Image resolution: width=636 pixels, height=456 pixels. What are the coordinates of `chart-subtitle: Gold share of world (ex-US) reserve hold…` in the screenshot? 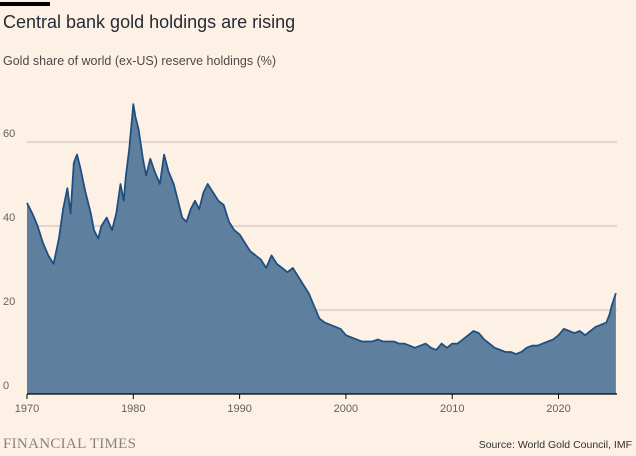 It's located at (140, 61).